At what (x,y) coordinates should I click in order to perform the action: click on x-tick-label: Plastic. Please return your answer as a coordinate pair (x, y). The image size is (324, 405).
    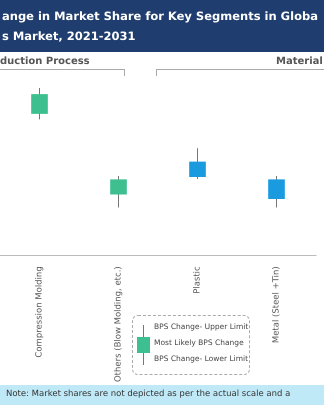
    Looking at the image, I should click on (197, 280).